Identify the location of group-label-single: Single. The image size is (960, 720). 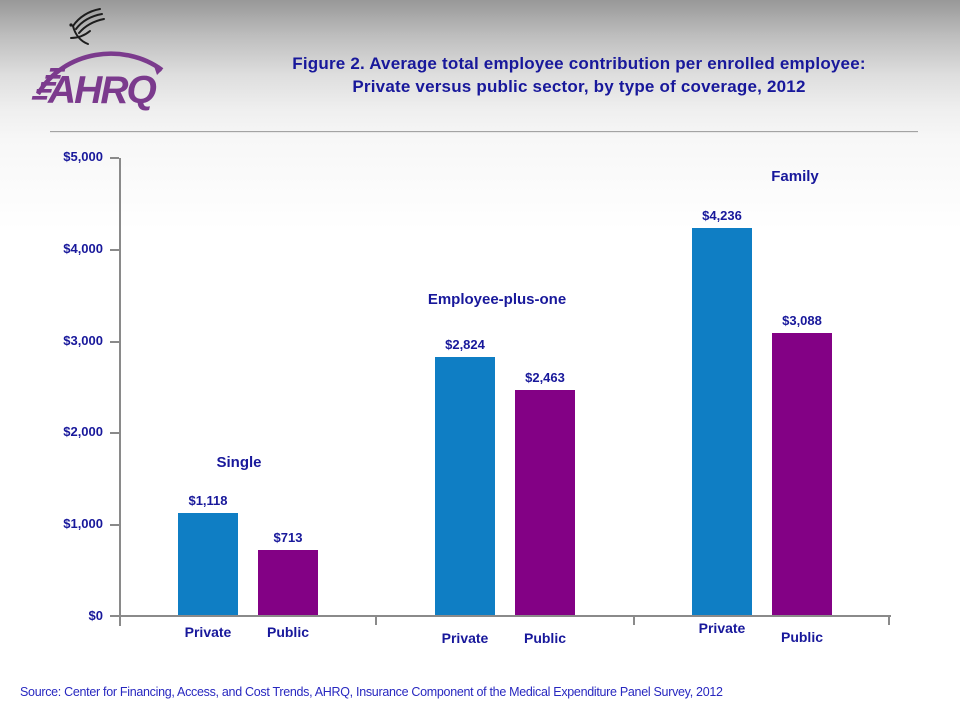
(239, 462).